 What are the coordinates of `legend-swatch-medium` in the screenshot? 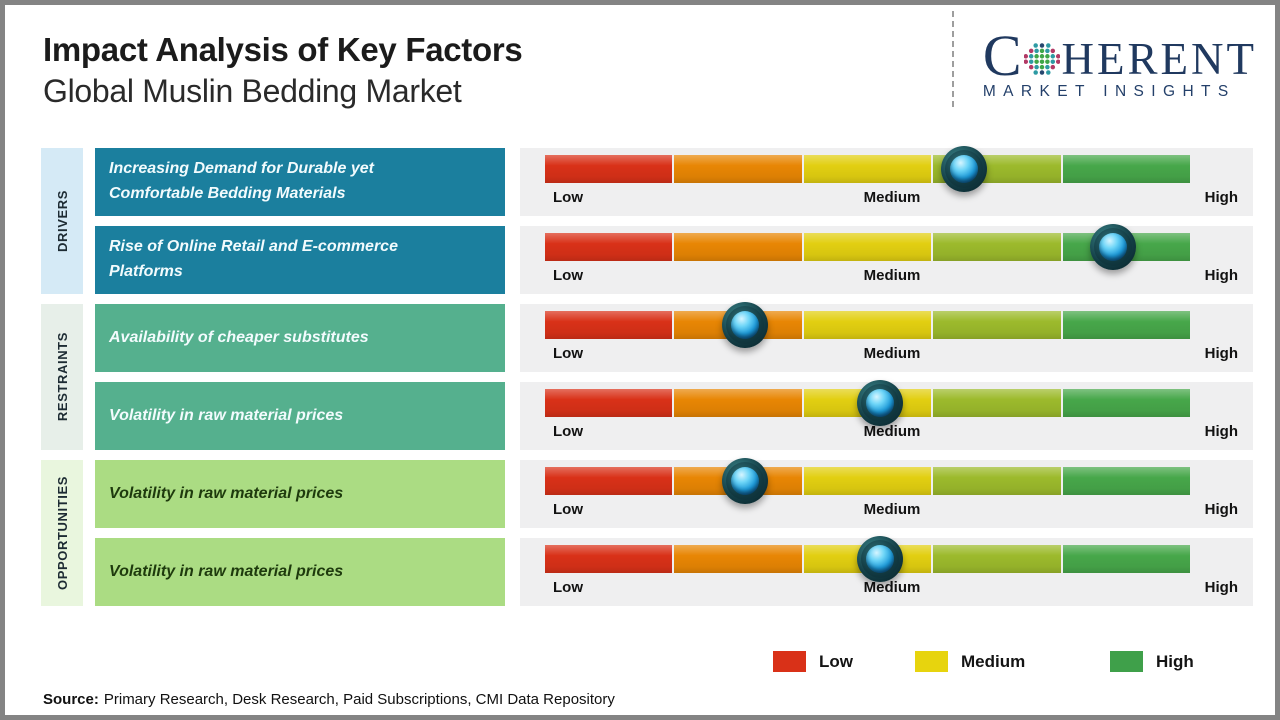 It's located at (931, 661).